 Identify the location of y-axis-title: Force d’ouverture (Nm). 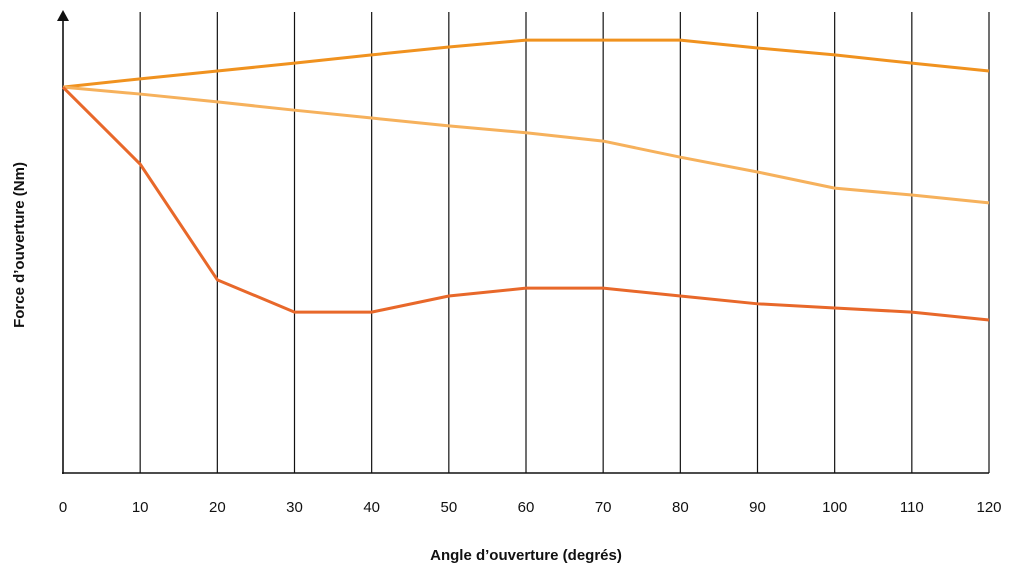
(19, 245).